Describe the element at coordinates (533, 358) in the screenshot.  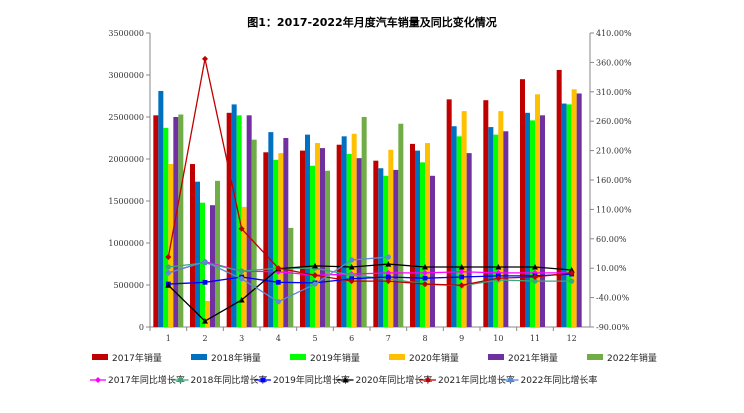
I see `legend-label: 2021年销量` at that location.